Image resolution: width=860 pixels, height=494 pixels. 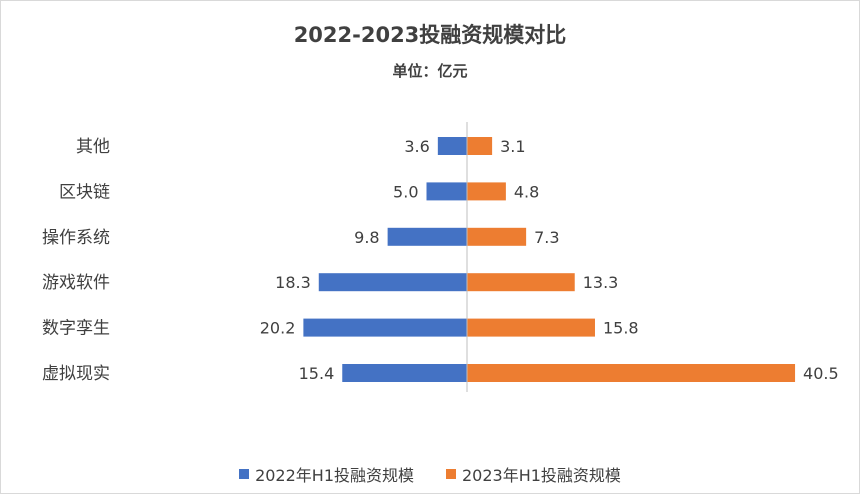 What do you see at coordinates (76, 283) in the screenshot?
I see `category-label: 游戏软件` at bounding box center [76, 283].